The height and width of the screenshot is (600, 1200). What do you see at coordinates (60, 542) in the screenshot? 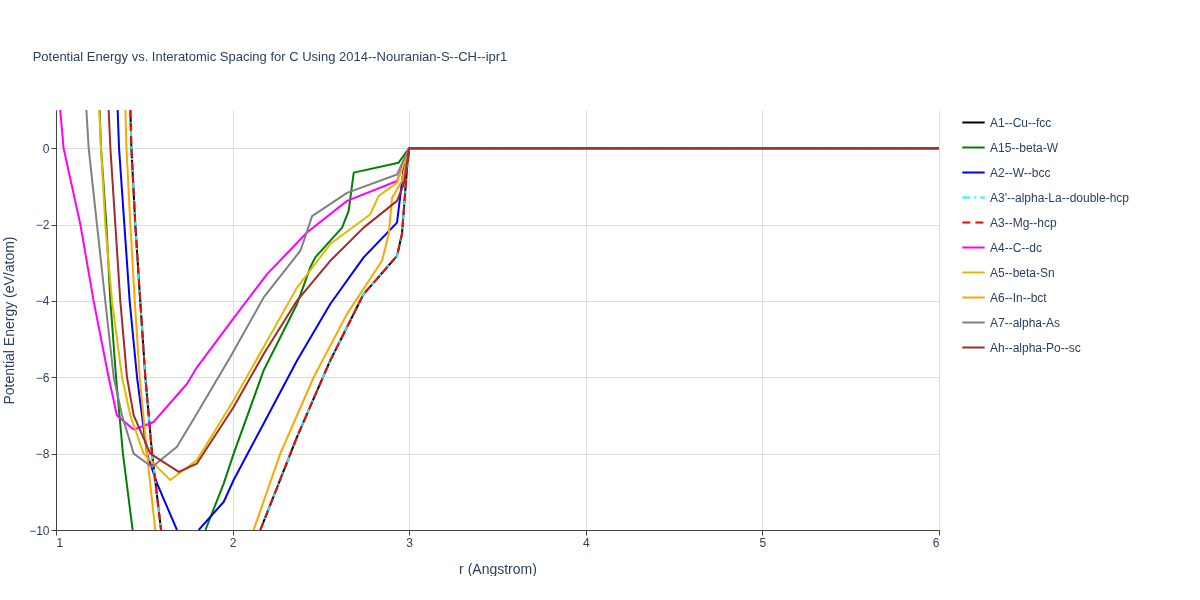
I see `x-tick-label: 1` at bounding box center [60, 542].